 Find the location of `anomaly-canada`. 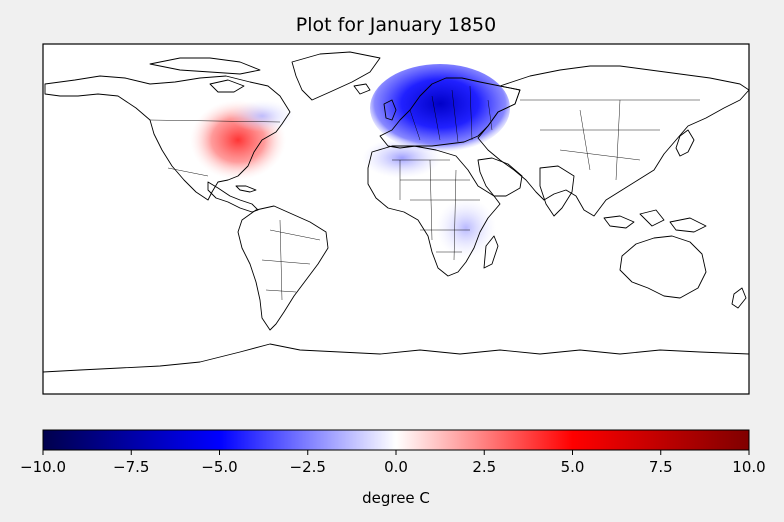

anomaly-canada is located at coordinates (262, 116).